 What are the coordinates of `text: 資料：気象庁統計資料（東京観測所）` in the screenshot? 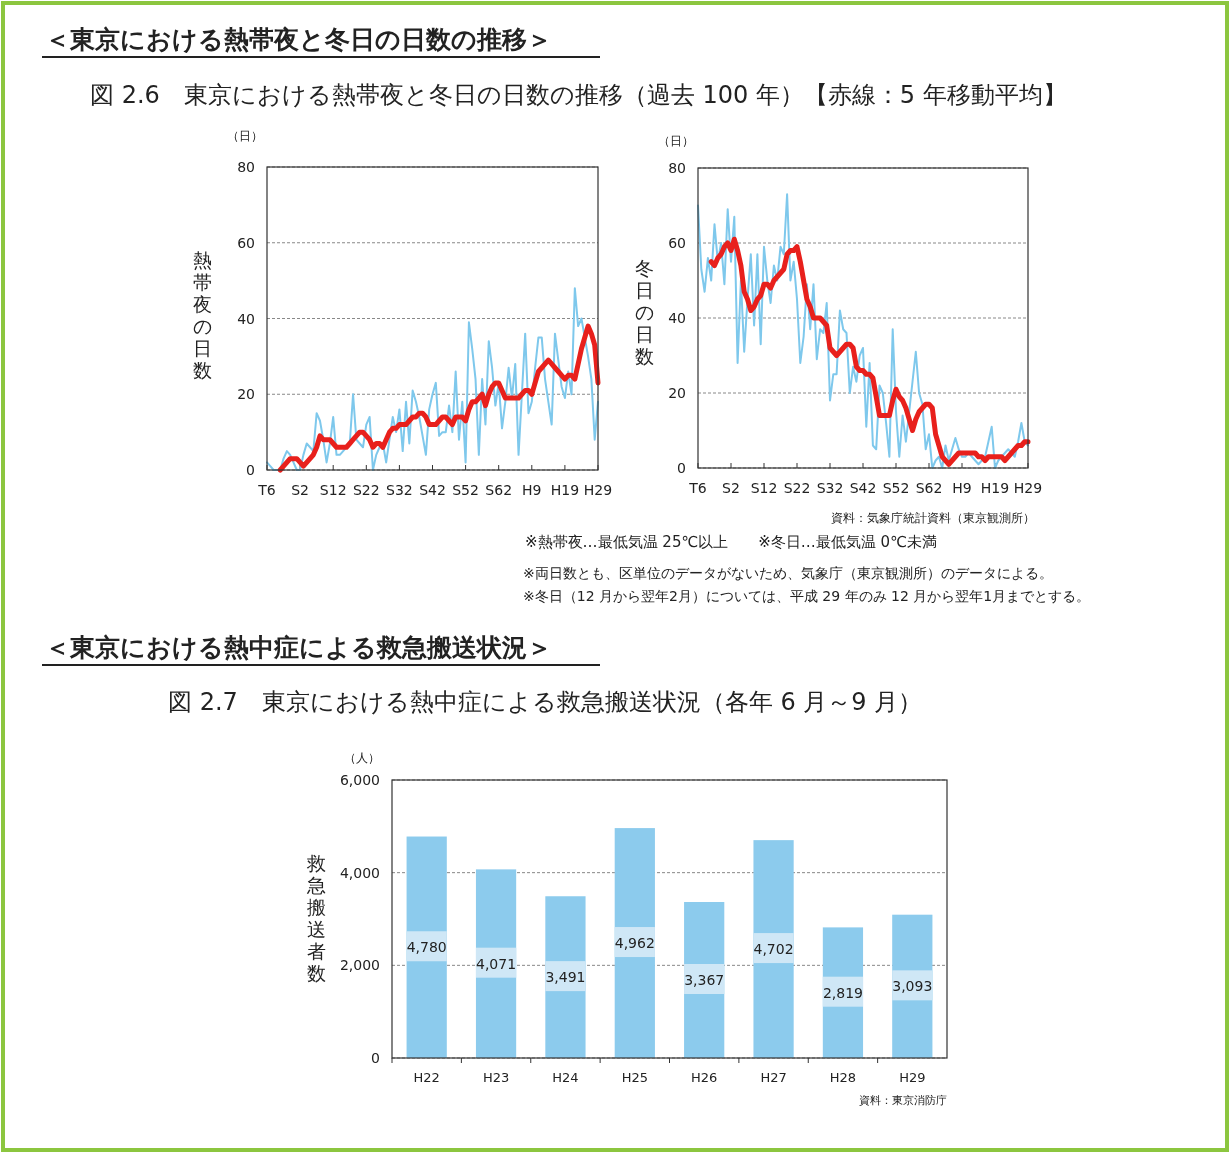 It's located at (933, 518).